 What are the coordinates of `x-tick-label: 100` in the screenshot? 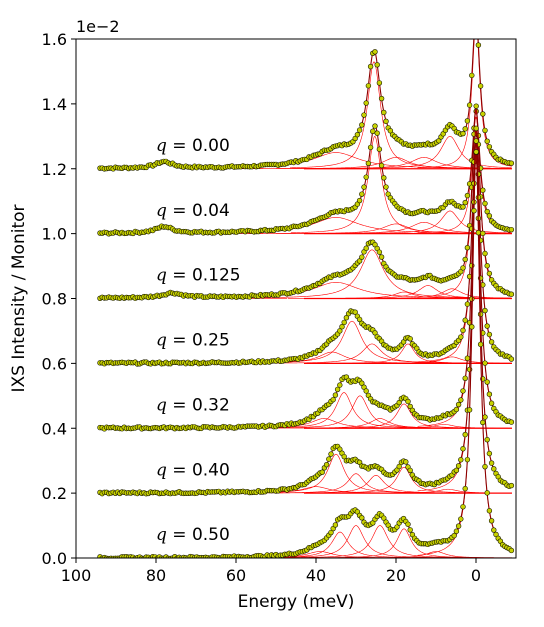 It's located at (76, 575).